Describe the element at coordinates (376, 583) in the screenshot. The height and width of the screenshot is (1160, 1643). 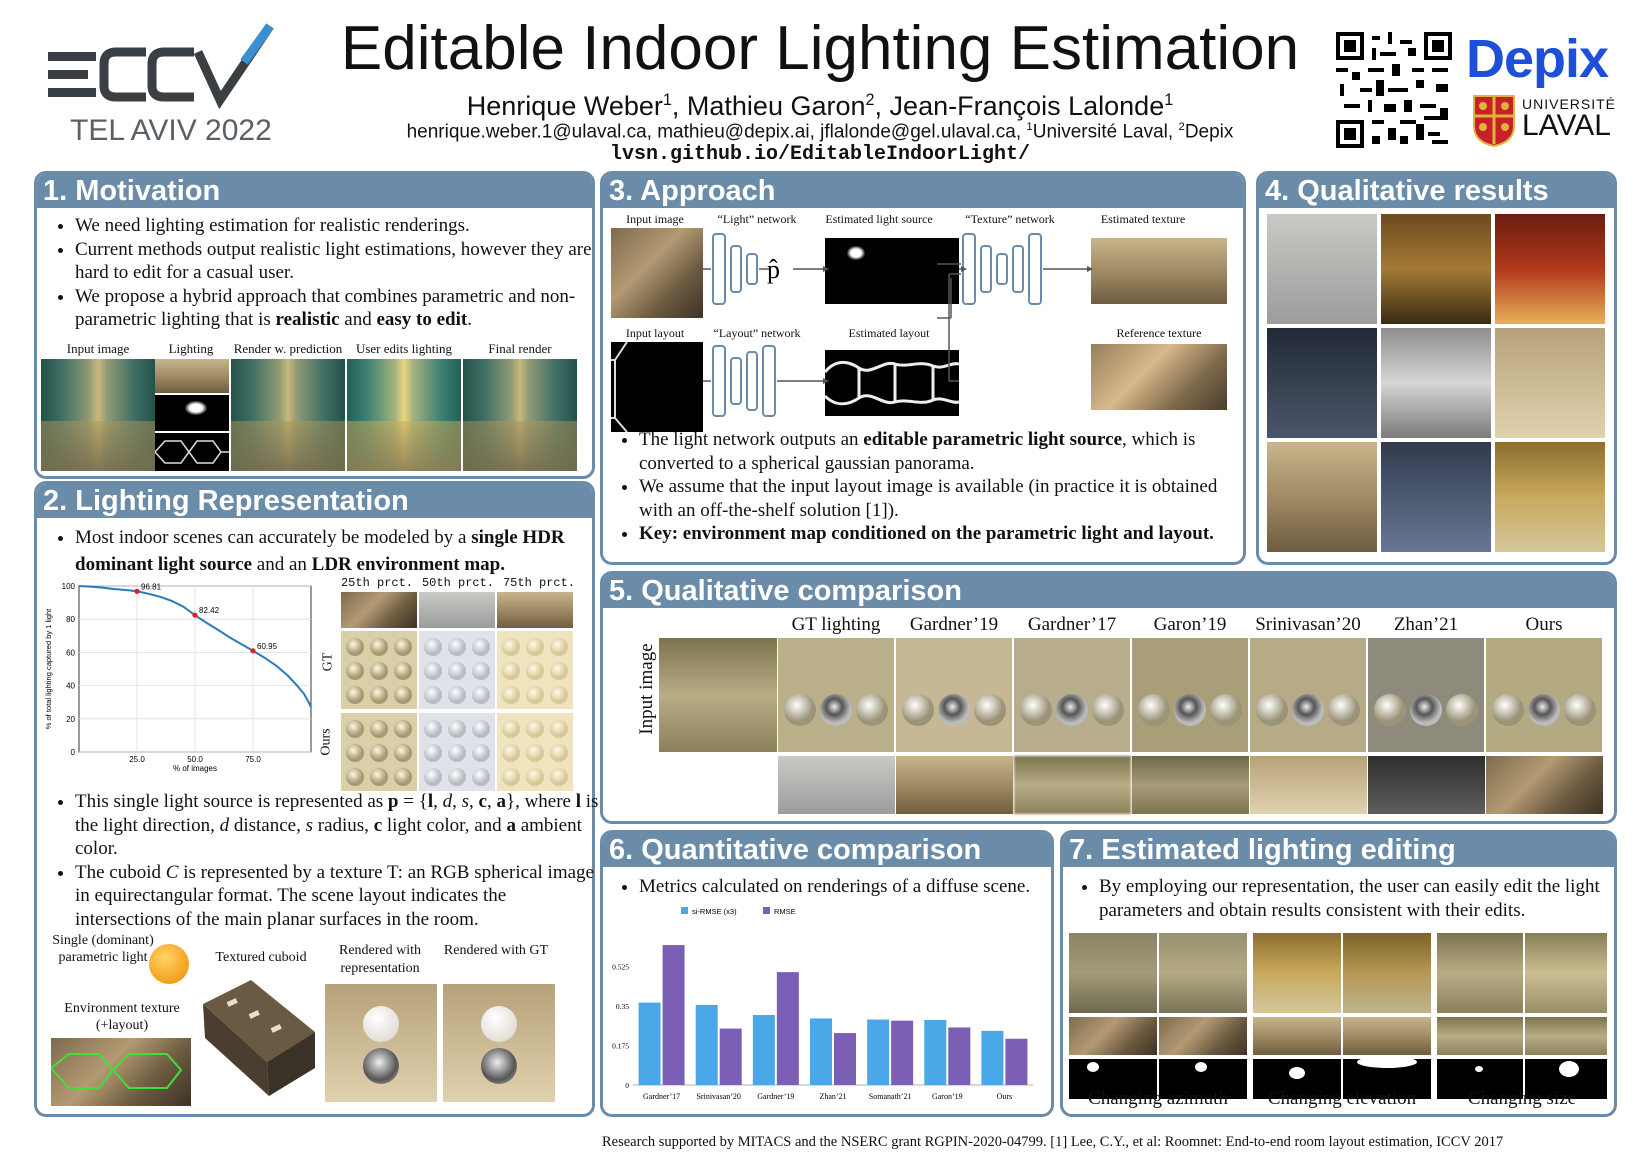
I see `prct-label: 25th prct.` at that location.